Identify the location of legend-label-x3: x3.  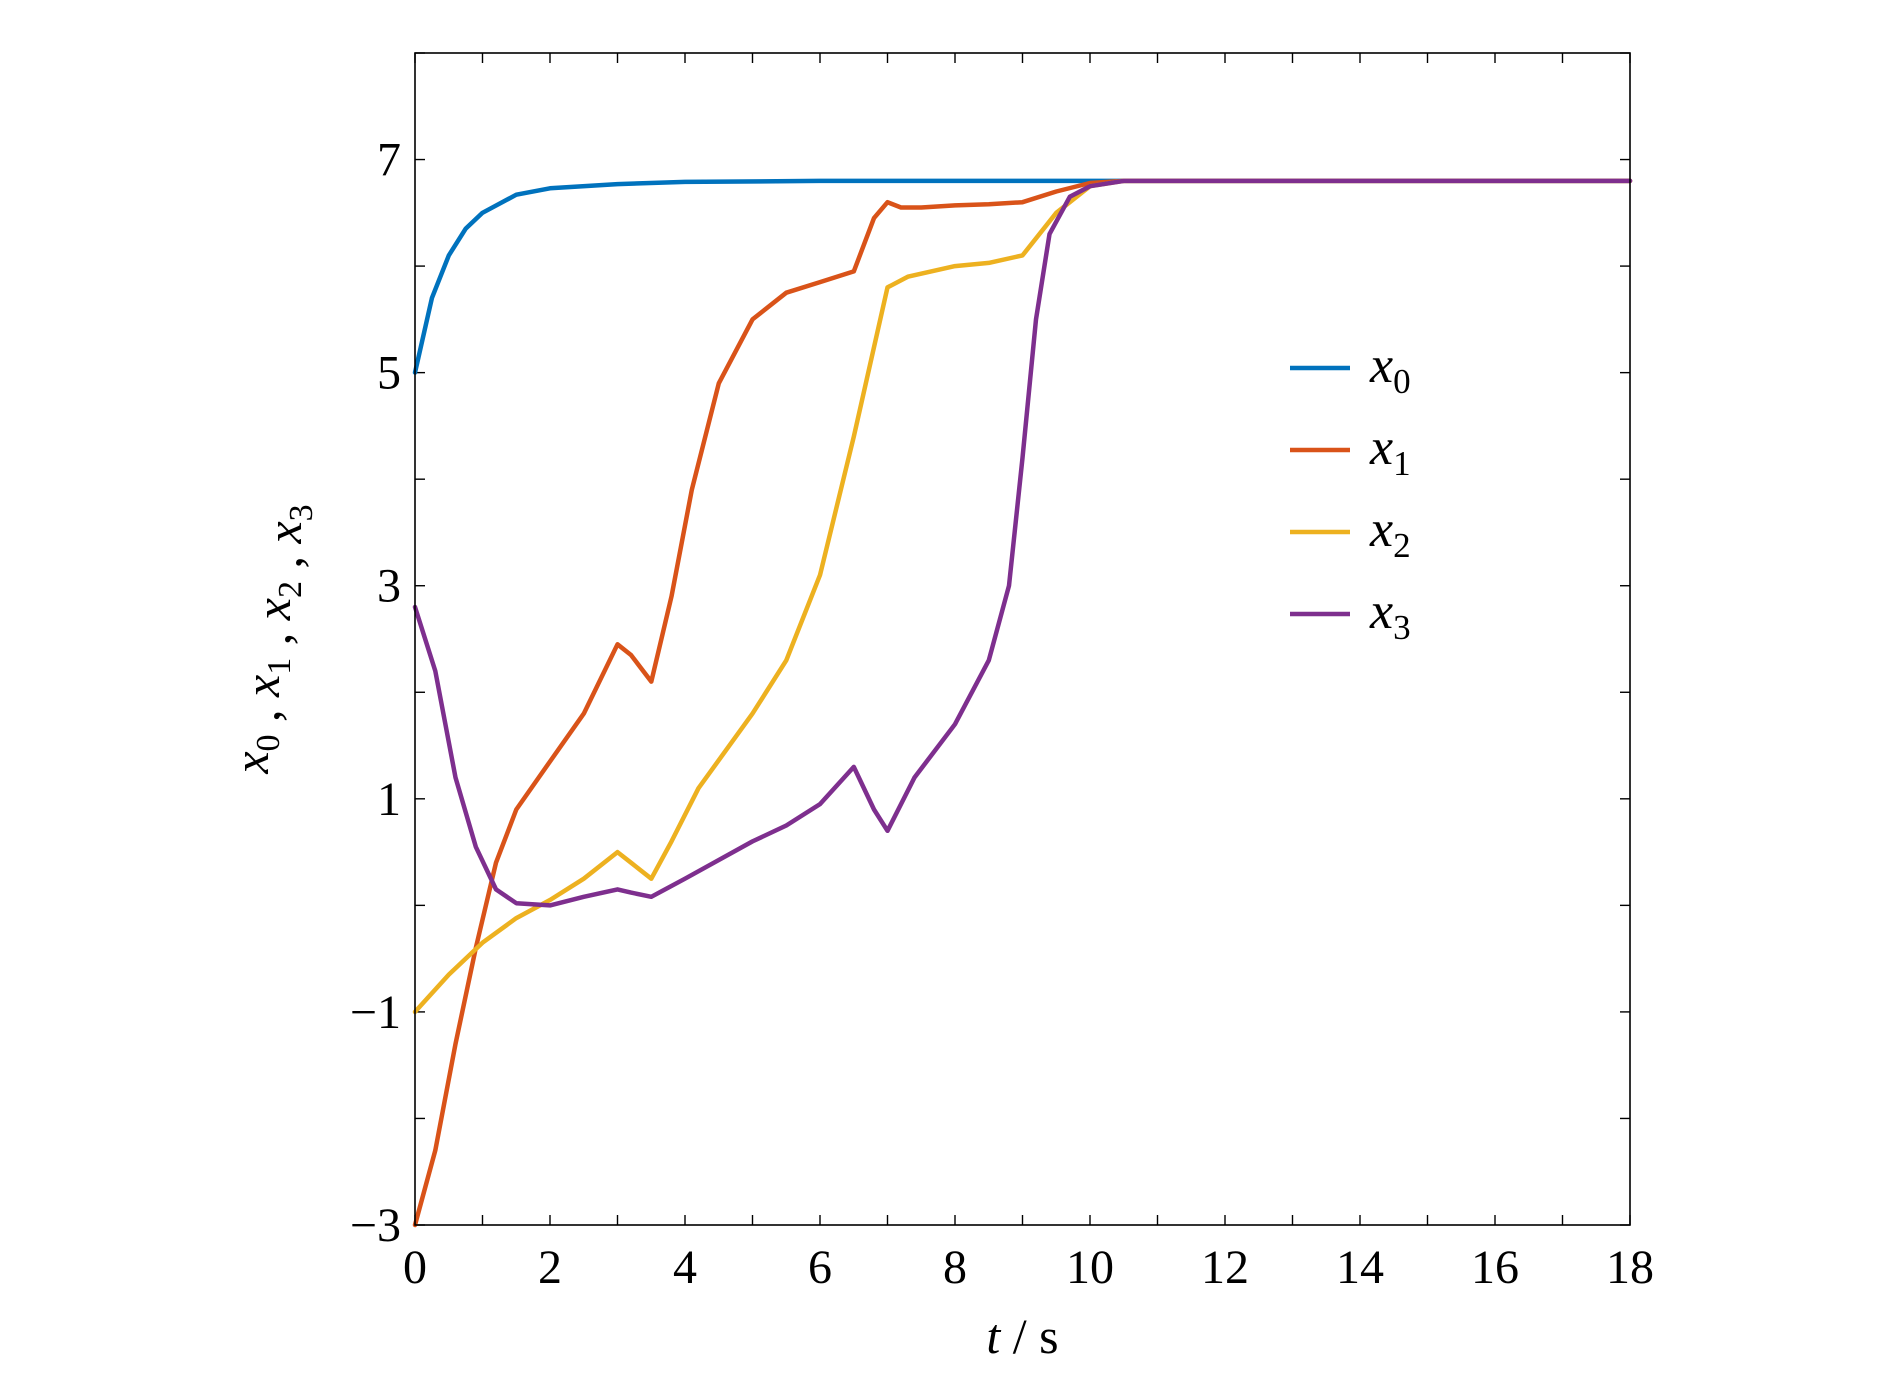
(1390, 615).